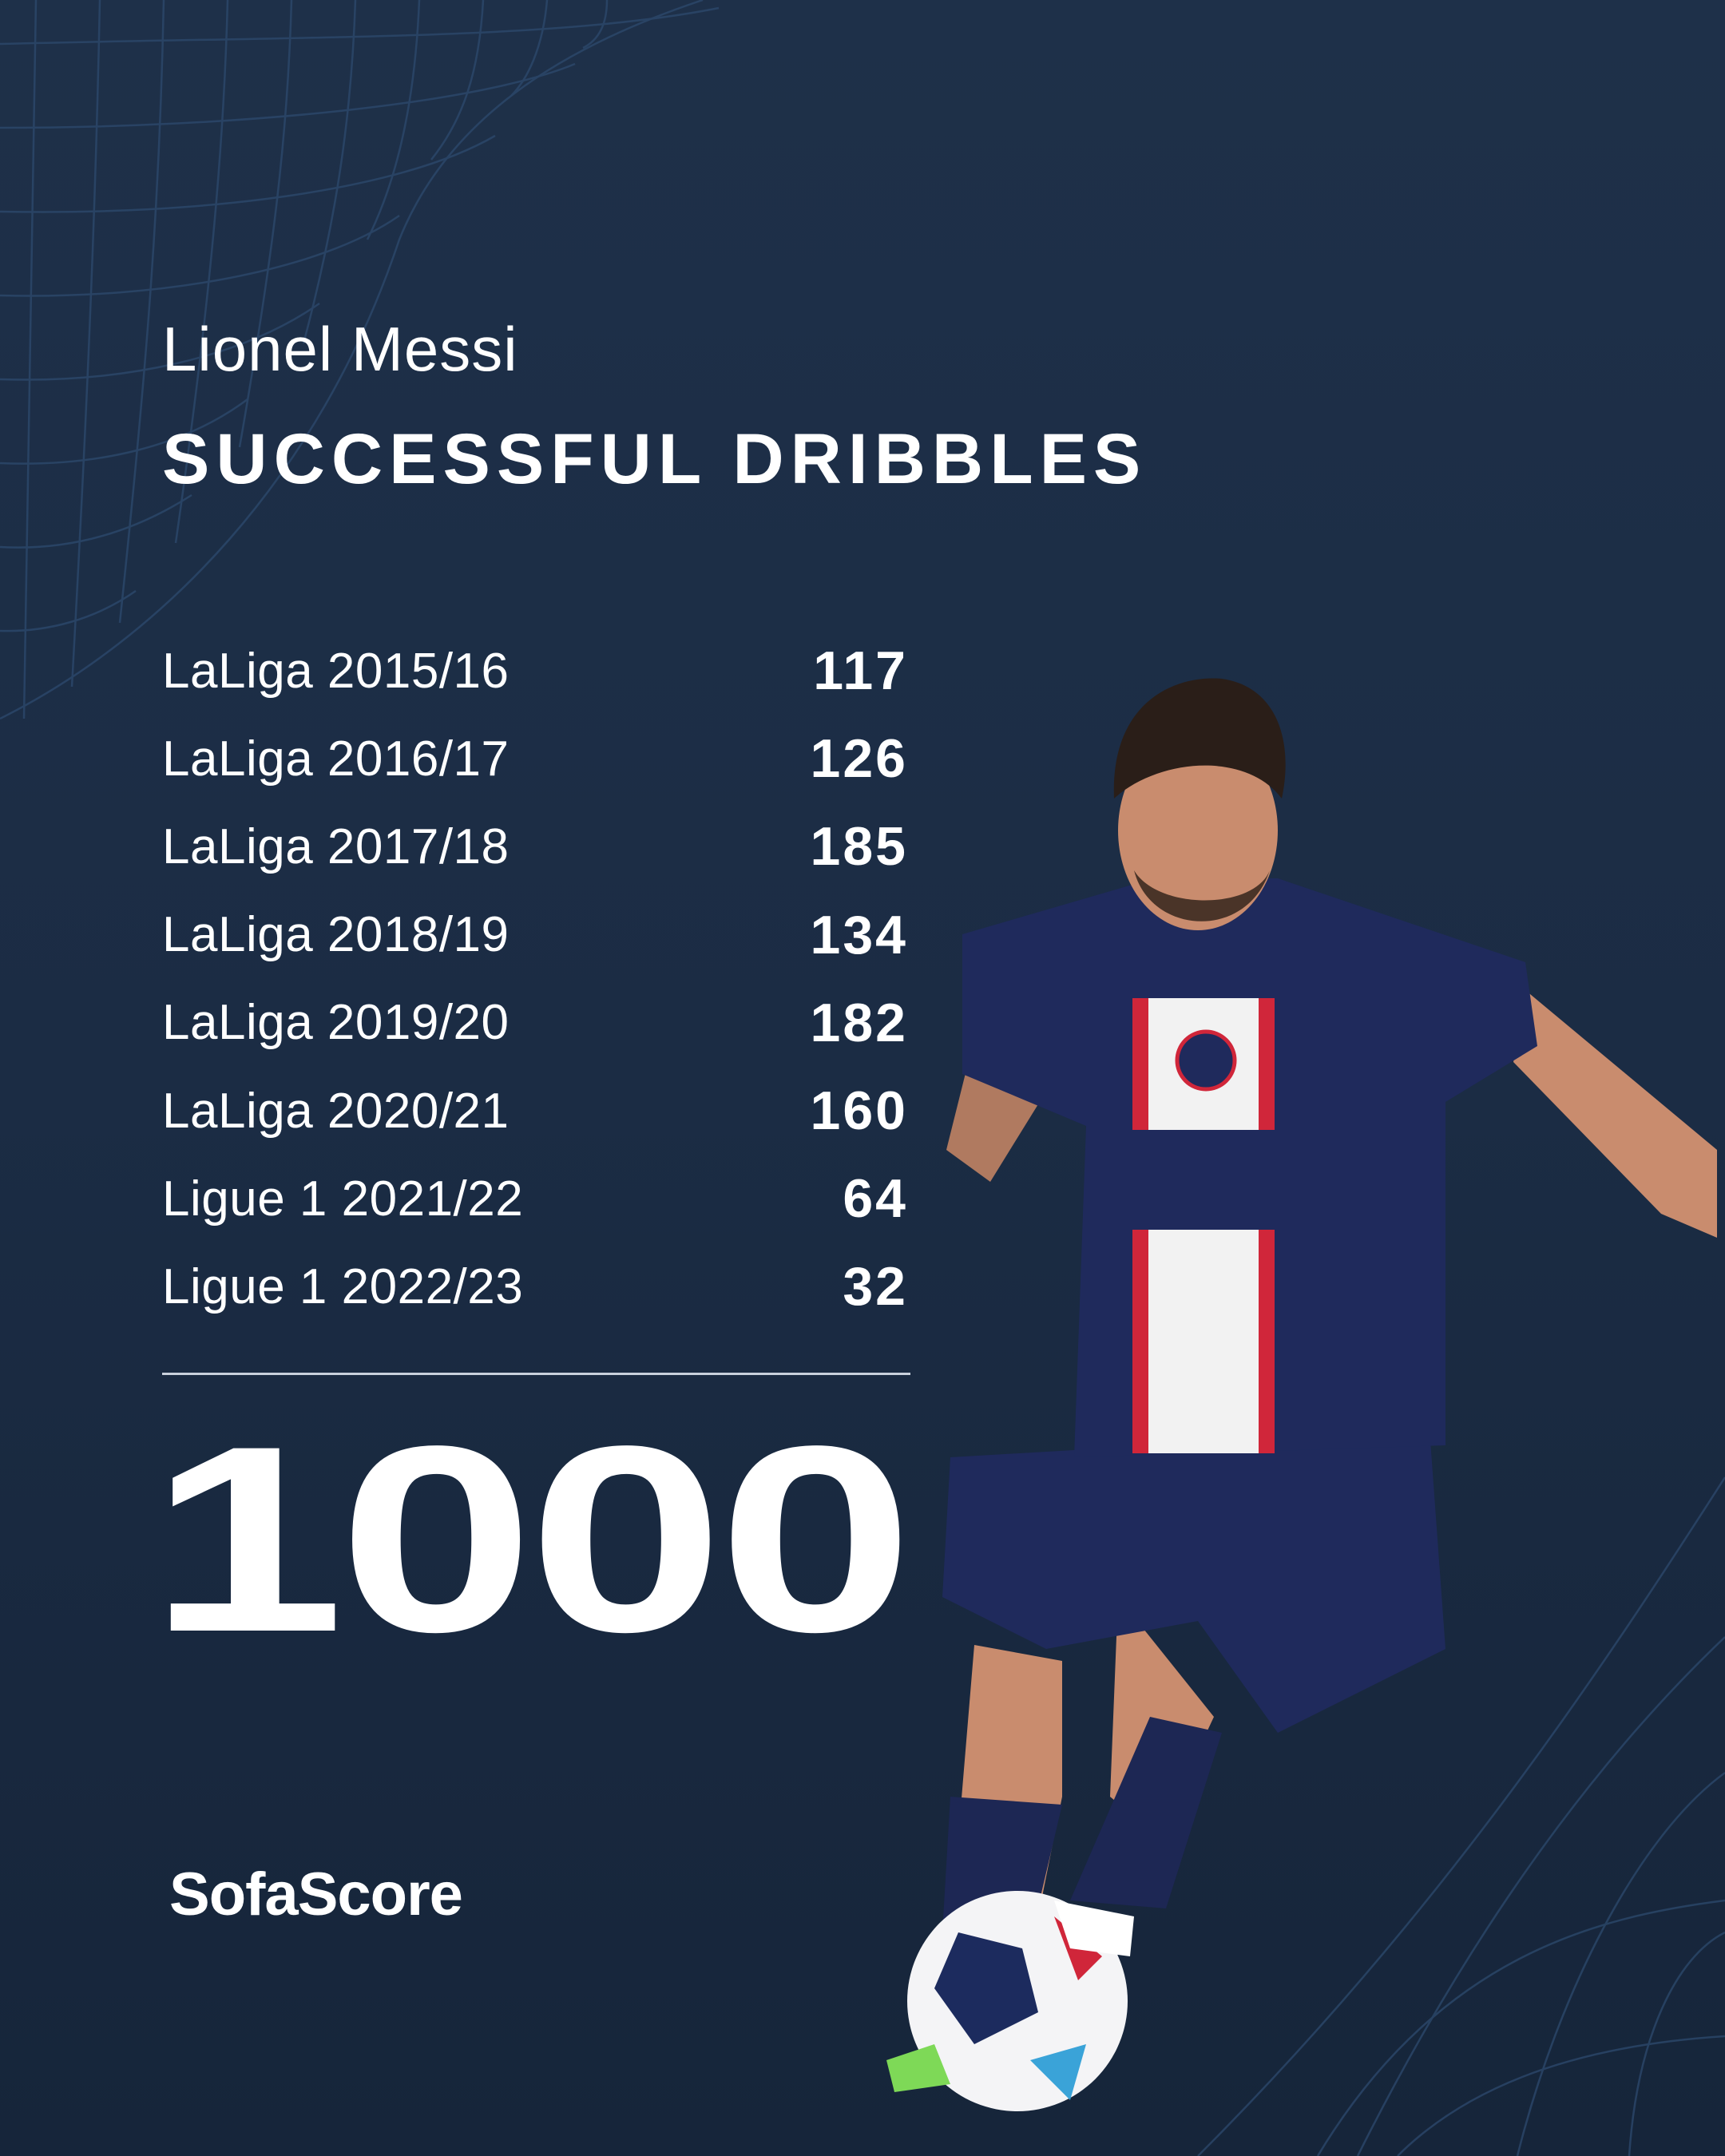 This screenshot has width=1725, height=2156. Describe the element at coordinates (535, 1023) in the screenshot. I see `season-row: LaLiga 2019/20 182` at that location.